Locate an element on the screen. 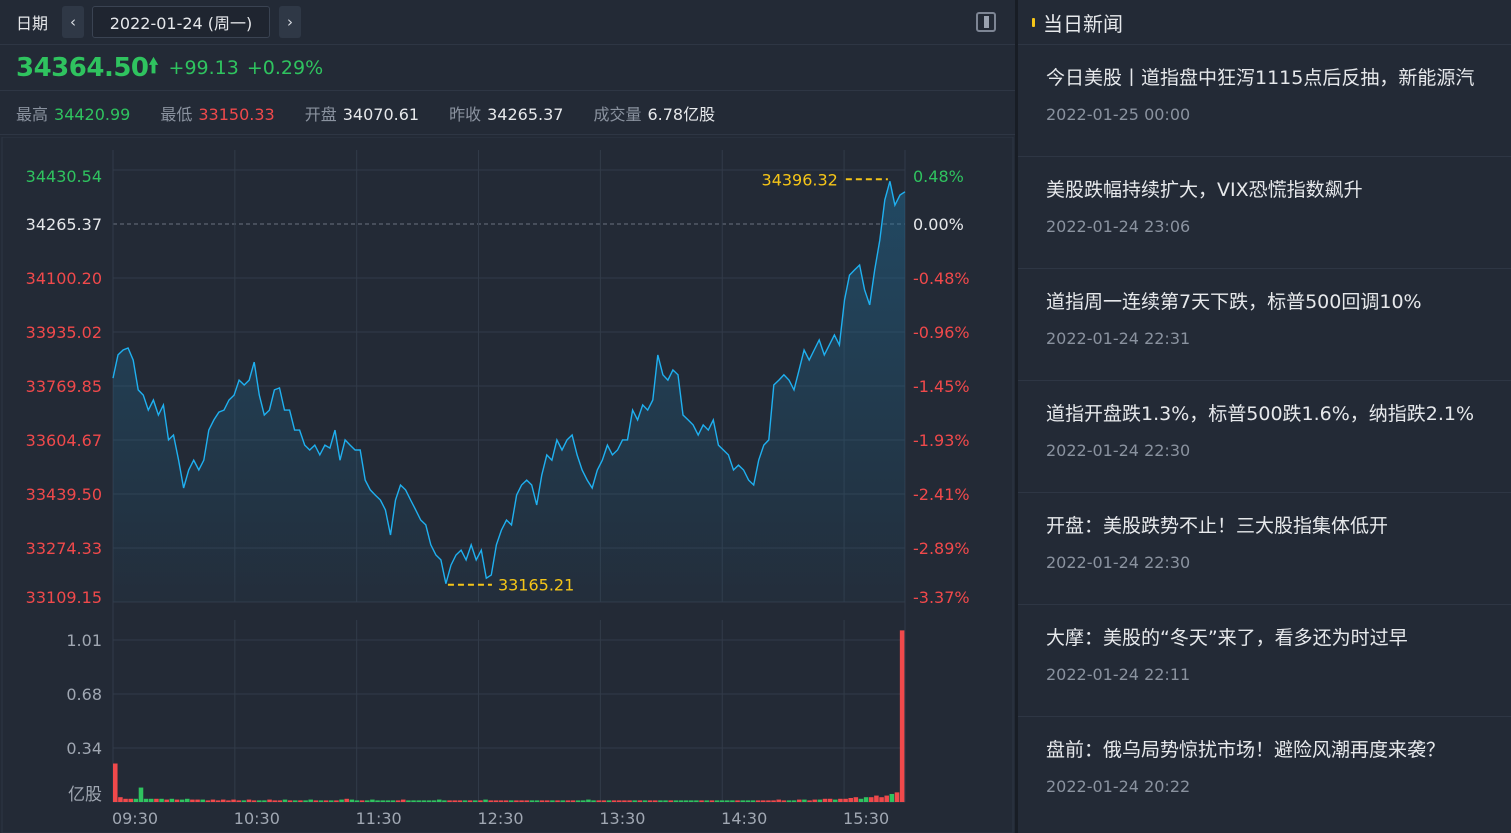 The height and width of the screenshot is (833, 1511). current-price: 34364.50 is located at coordinates (82, 67).